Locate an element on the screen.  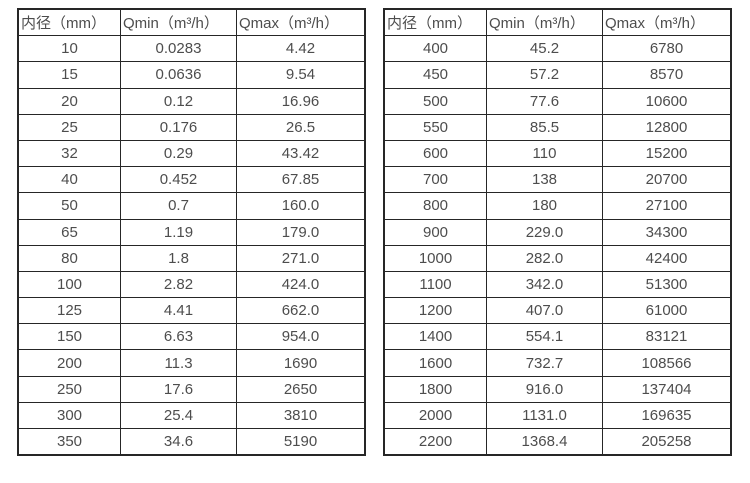
diameter-cell: 15 is located at coordinates (69, 75).